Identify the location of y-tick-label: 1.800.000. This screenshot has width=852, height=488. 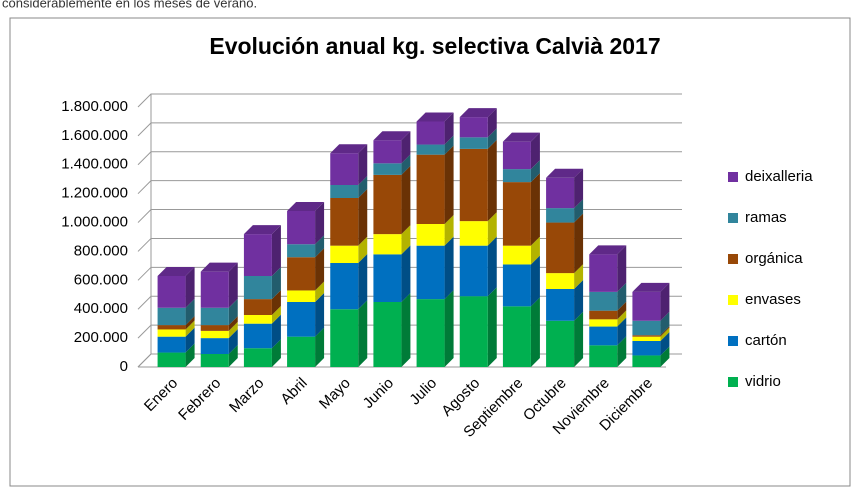
(94, 106).